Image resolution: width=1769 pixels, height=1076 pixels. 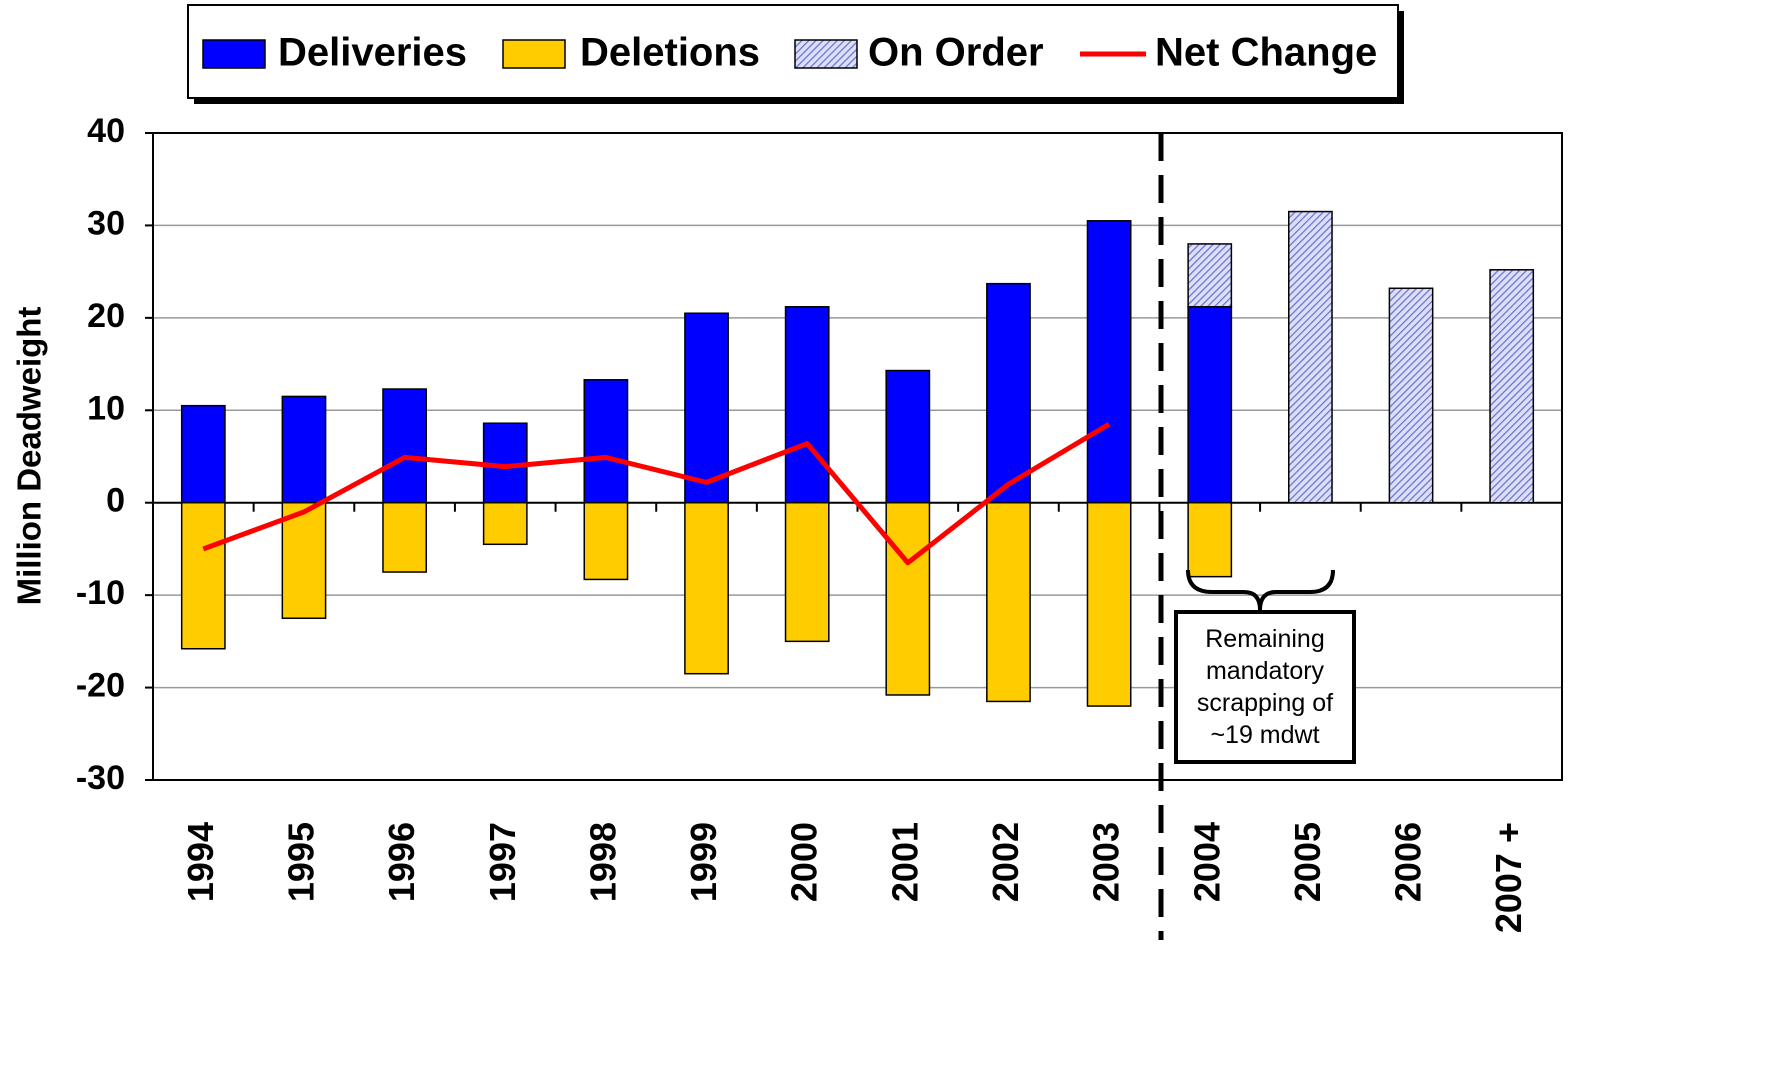 What do you see at coordinates (1408, 862) in the screenshot?
I see `x-tick-label: 2006` at bounding box center [1408, 862].